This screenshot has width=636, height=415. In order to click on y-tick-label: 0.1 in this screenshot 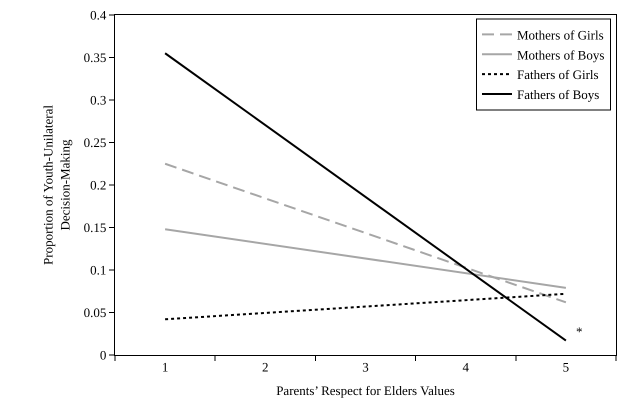, I will do `click(98, 270)`.